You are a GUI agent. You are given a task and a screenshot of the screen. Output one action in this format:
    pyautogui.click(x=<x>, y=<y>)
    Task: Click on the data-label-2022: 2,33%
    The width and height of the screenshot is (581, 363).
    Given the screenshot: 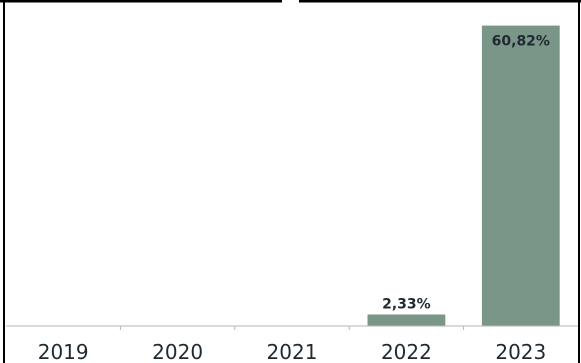 What is the action you would take?
    pyautogui.click(x=406, y=304)
    